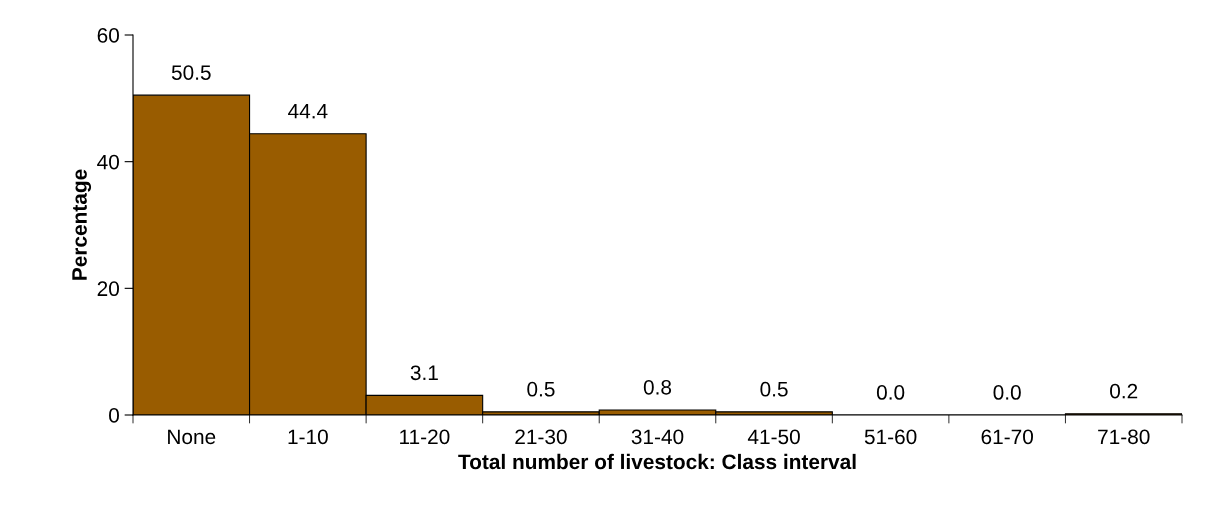  Describe the element at coordinates (1124, 391) in the screenshot. I see `data-label: 0.2` at that location.